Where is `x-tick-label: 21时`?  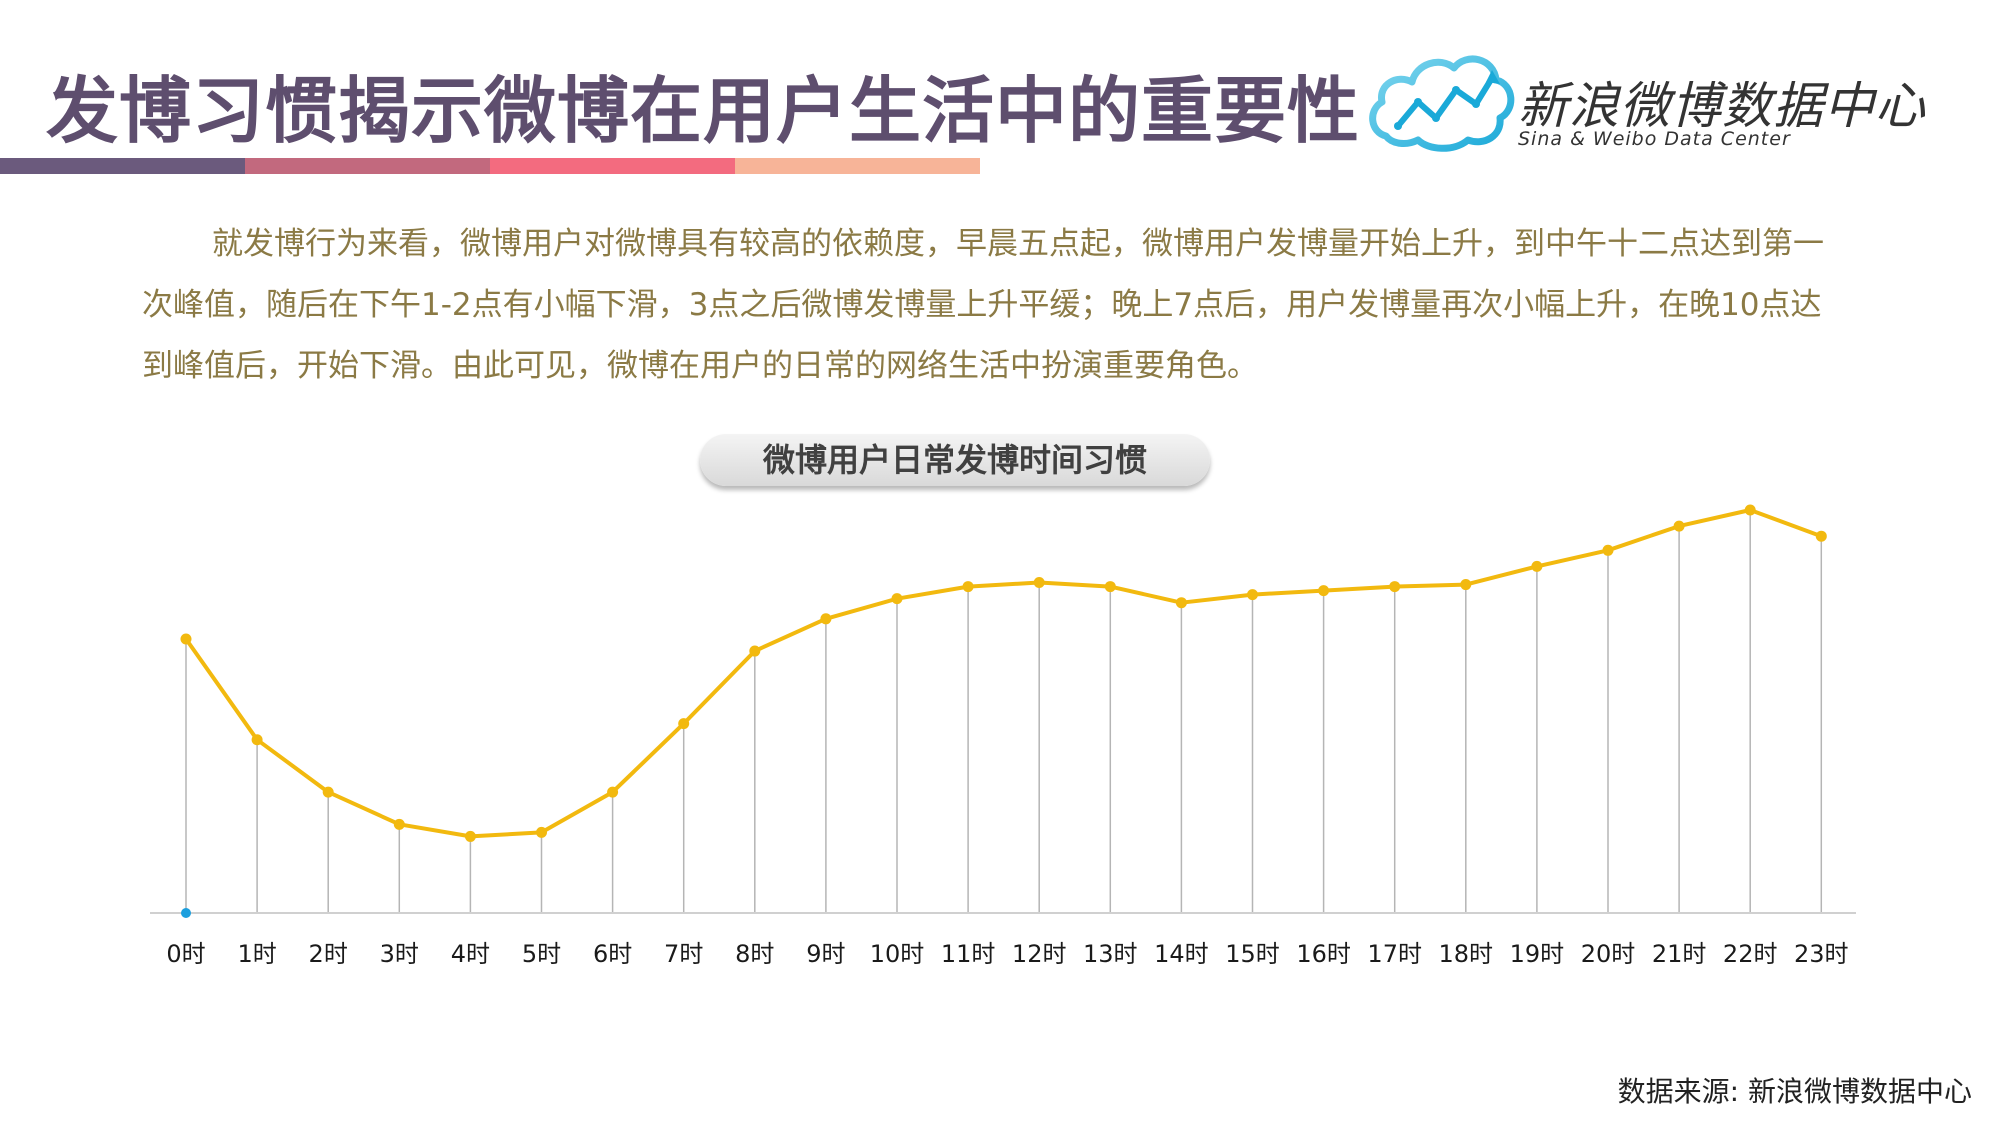 x-tick-label: 21时 is located at coordinates (1679, 954).